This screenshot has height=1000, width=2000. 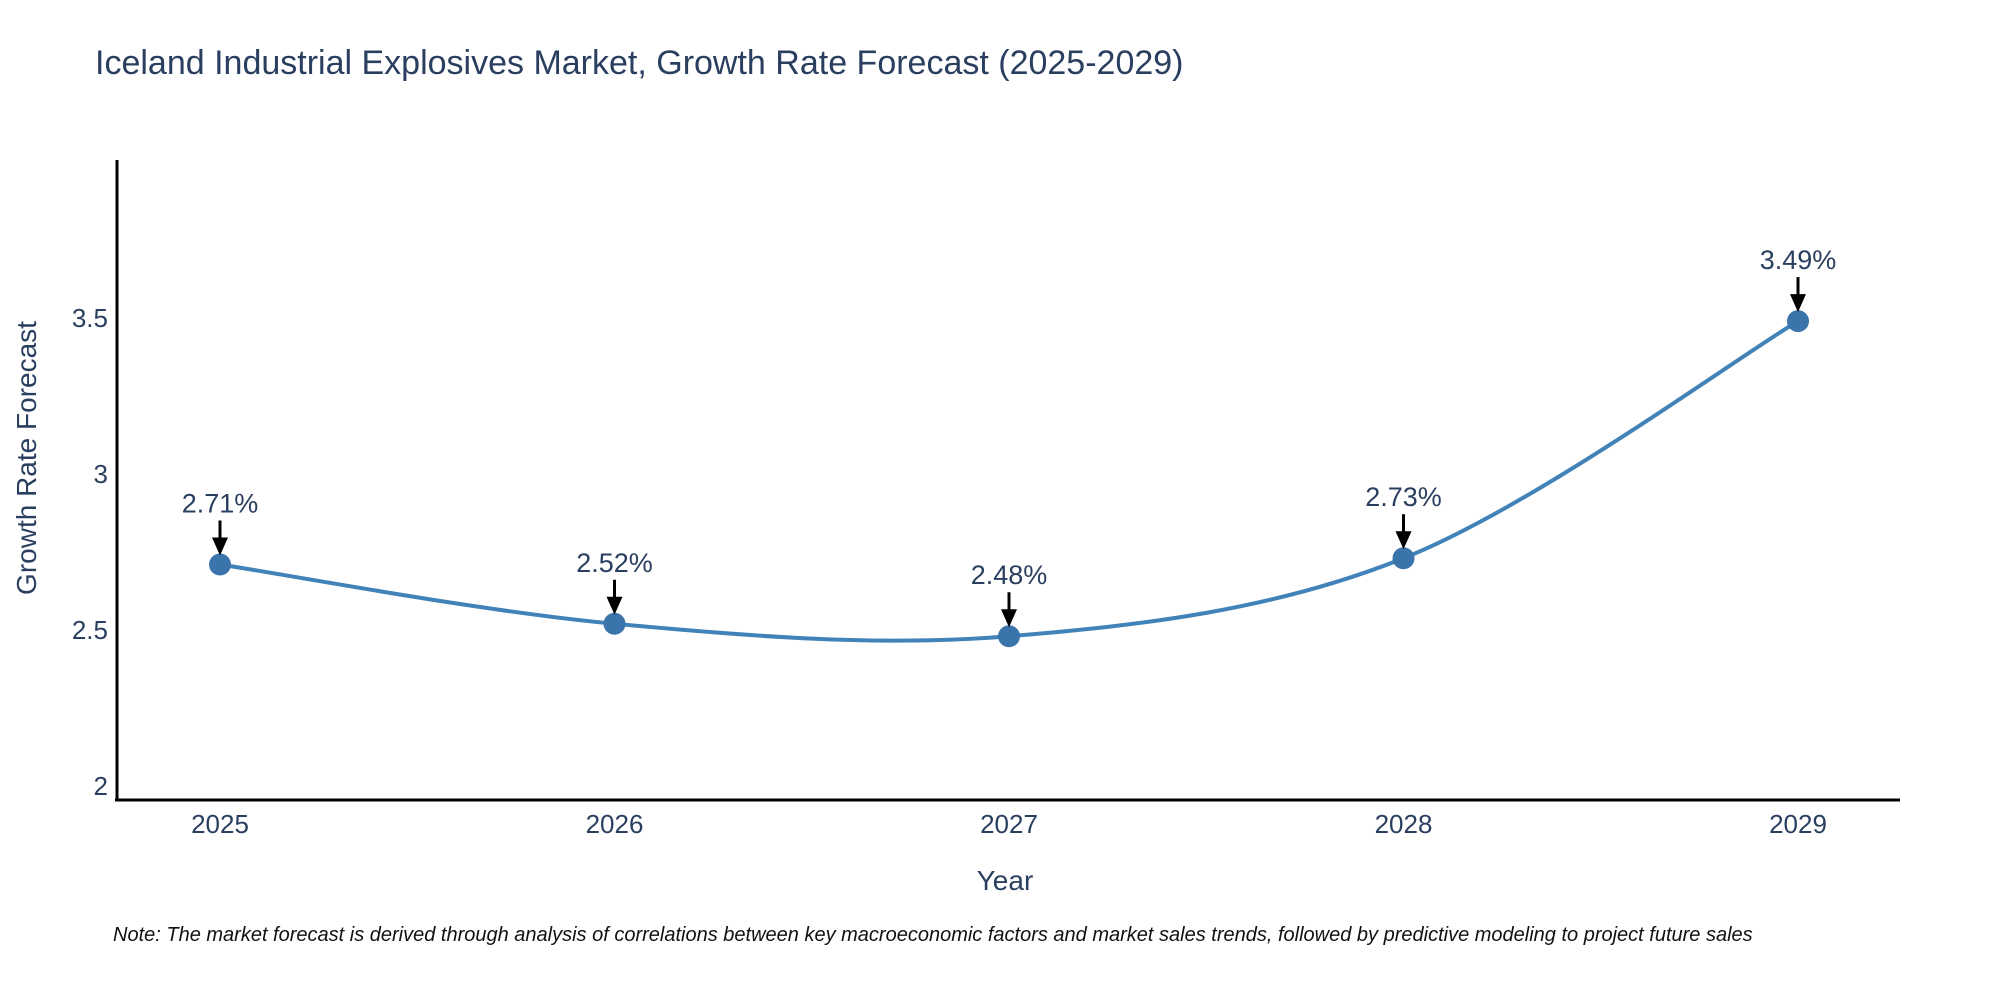 I want to click on y-tick-label: 2.5, so click(x=90, y=630).